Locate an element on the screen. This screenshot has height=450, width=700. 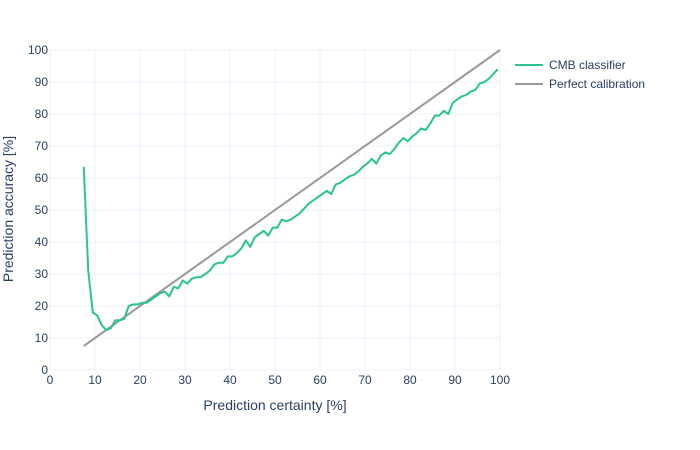
legend-item: Perfect calibration is located at coordinates (580, 84).